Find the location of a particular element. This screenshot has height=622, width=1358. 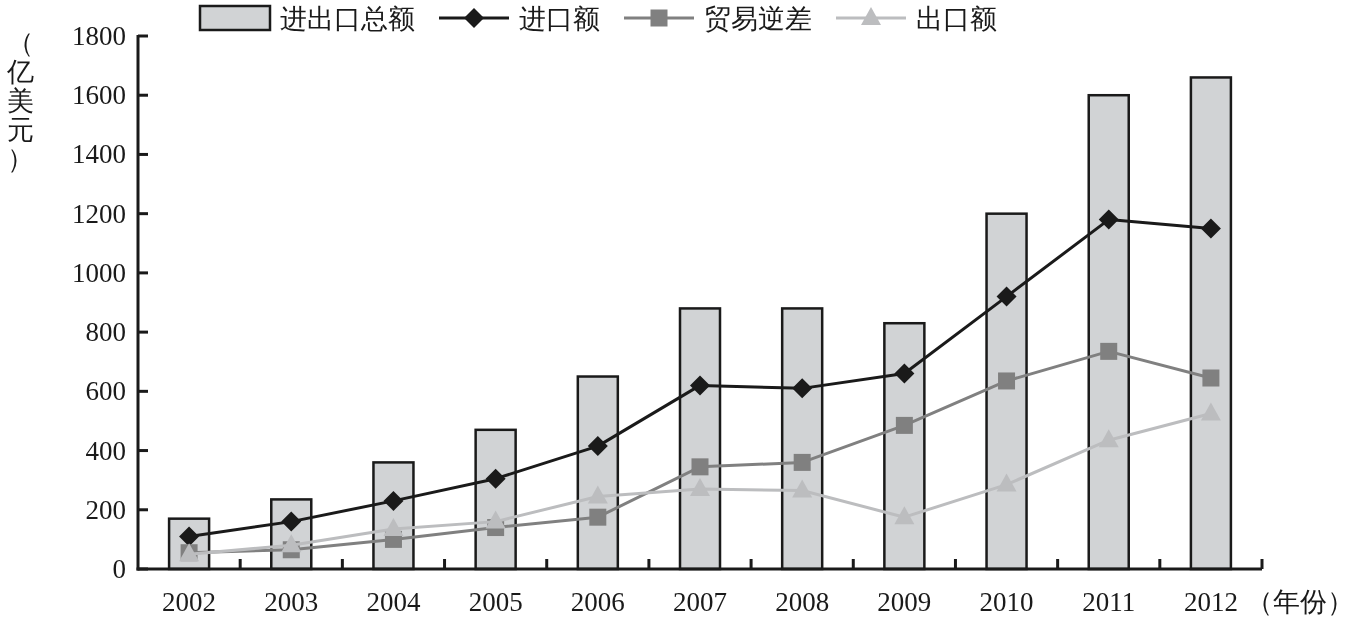

x-tick-label: 2011 is located at coordinates (1109, 602).